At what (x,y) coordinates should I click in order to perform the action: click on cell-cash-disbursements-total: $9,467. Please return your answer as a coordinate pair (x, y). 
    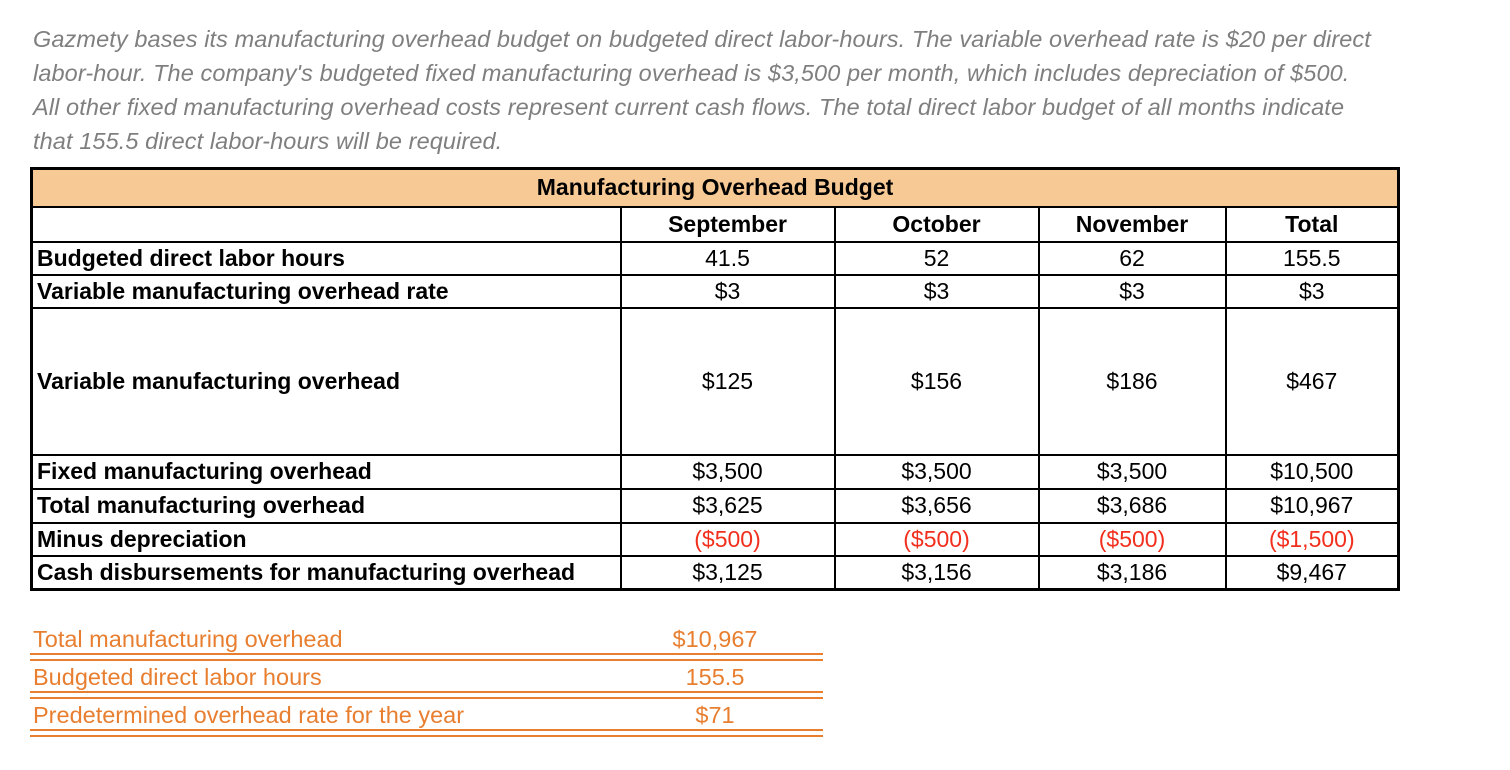
    Looking at the image, I should click on (1312, 572).